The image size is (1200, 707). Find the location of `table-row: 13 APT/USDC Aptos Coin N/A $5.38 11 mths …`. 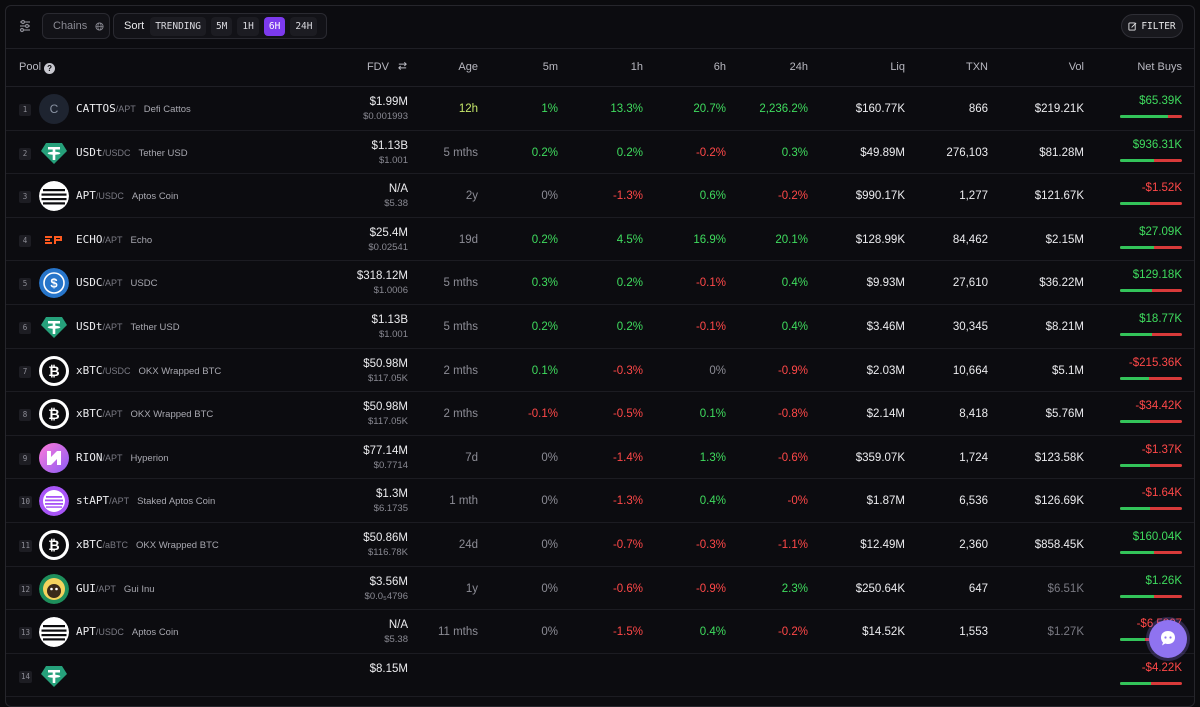

table-row: 13 APT/USDC Aptos Coin N/A $5.38 11 mths … is located at coordinates (600, 632).